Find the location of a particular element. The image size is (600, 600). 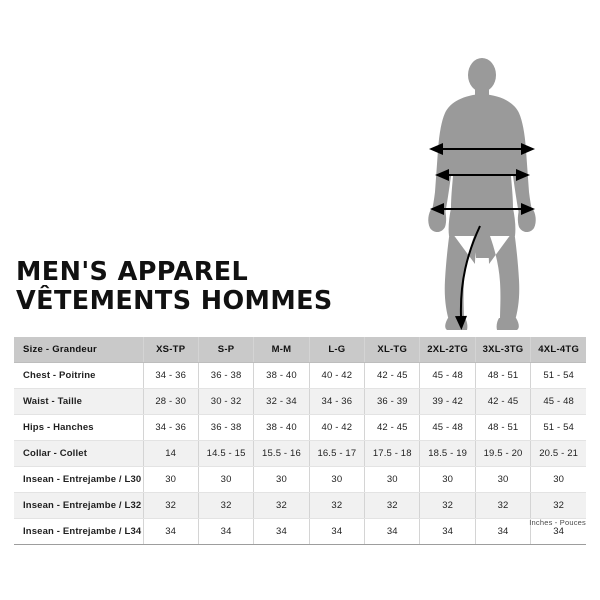

cell-hips-s: 36 - 38 is located at coordinates (226, 427).